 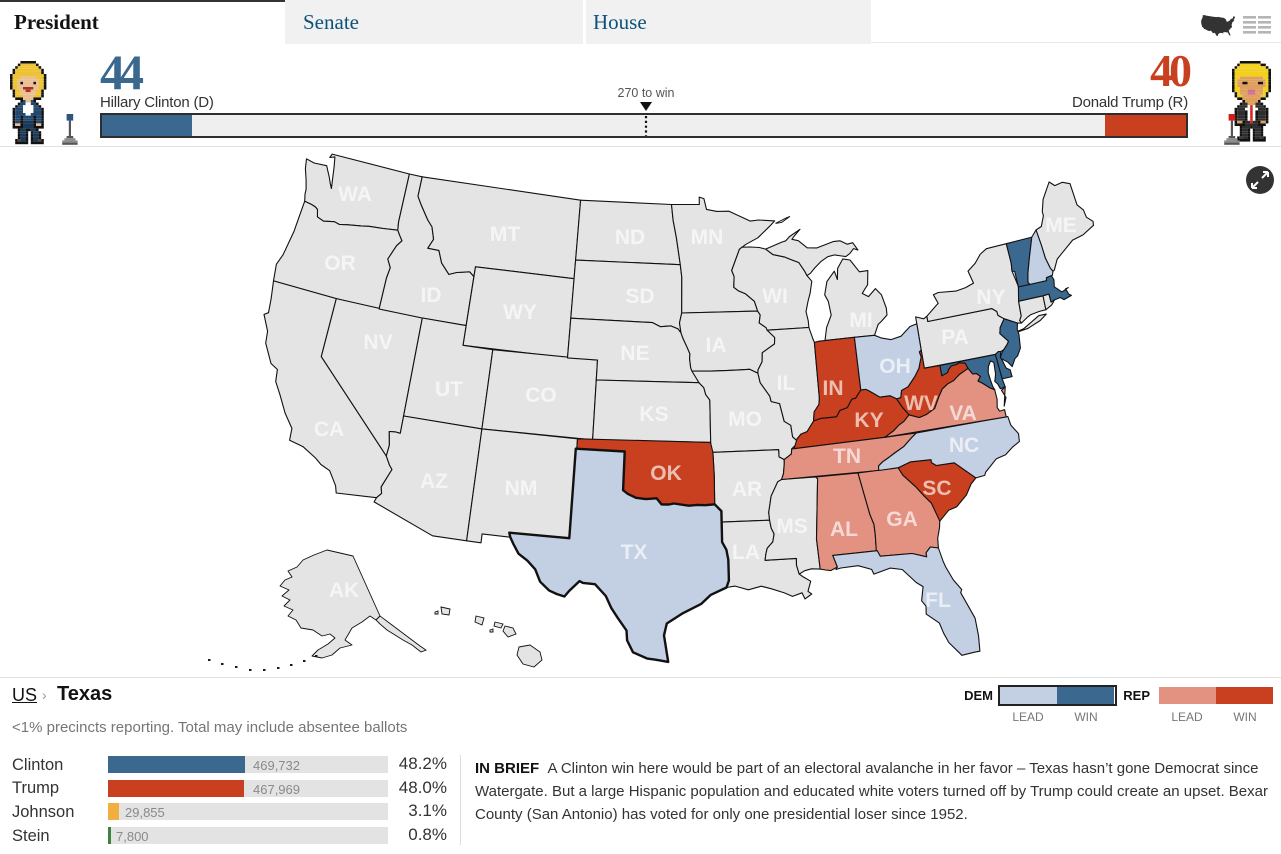 What do you see at coordinates (860, 320) in the screenshot?
I see `svg-text: MI` at bounding box center [860, 320].